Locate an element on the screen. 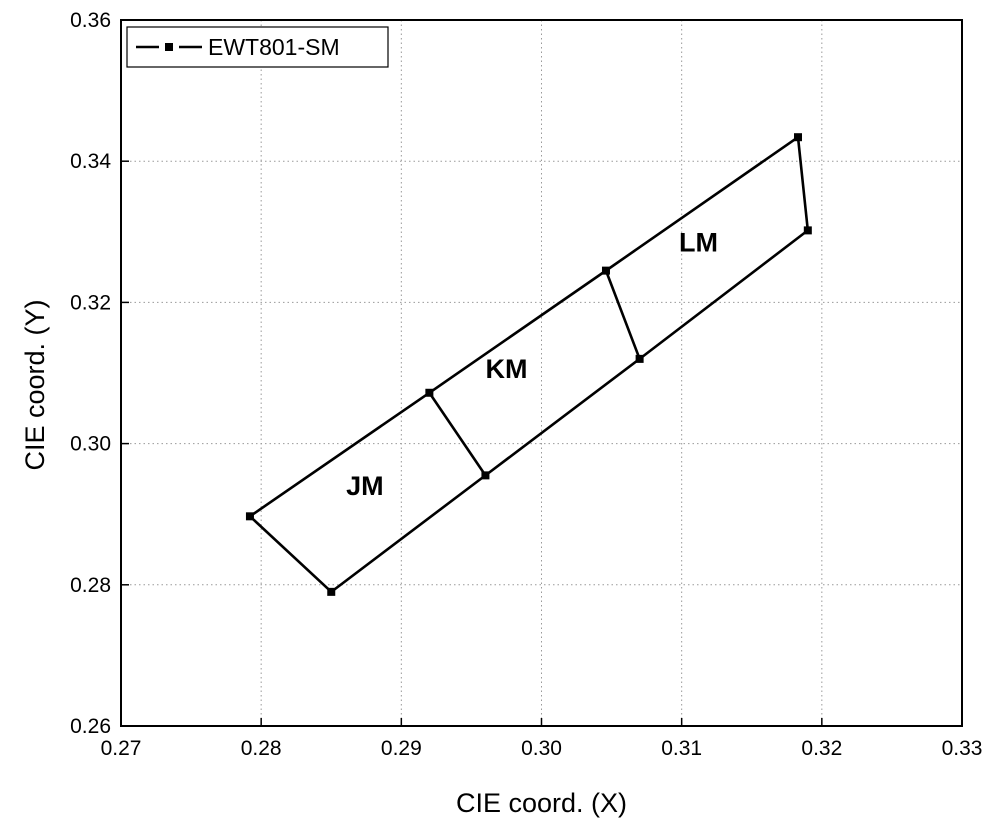 The width and height of the screenshot is (988, 824). legend-series-name: EWT801-SM is located at coordinates (274, 47).